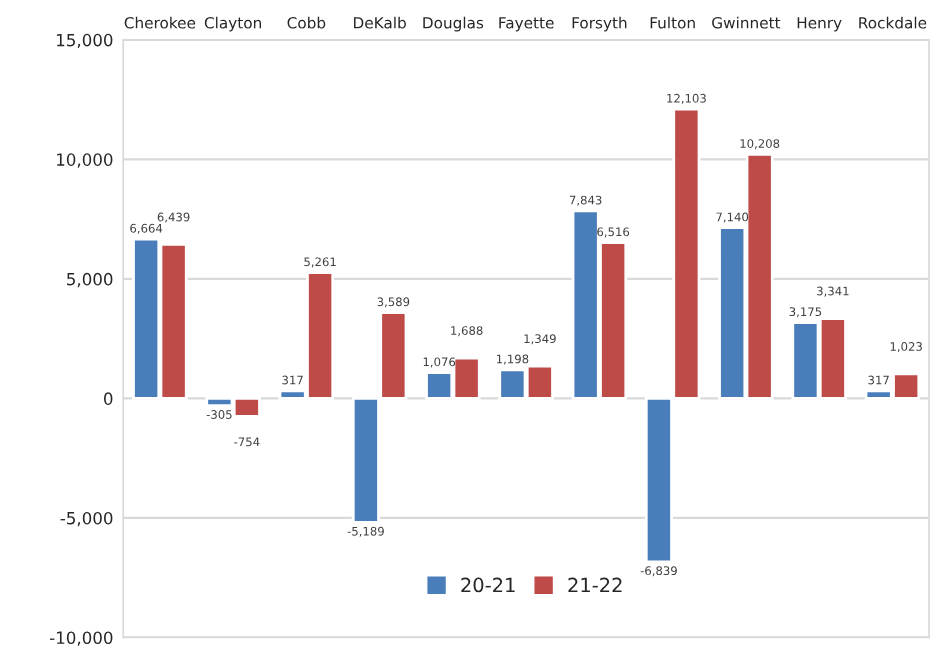 This screenshot has width=948, height=664. What do you see at coordinates (108, 398) in the screenshot?
I see `y-tick-label: 0` at bounding box center [108, 398].